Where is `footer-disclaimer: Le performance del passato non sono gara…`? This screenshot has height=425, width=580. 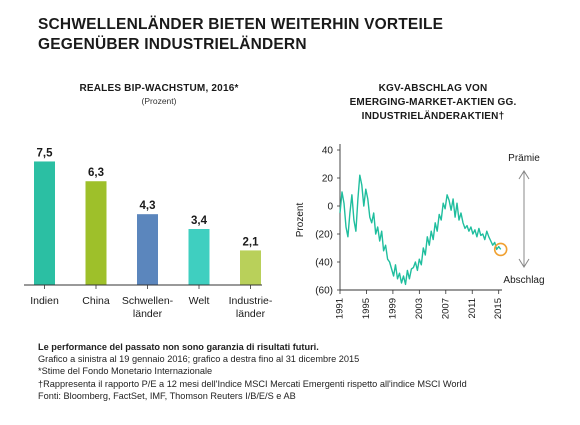 footer-disclaimer: Le performance del passato non sono gara… is located at coordinates (178, 347).